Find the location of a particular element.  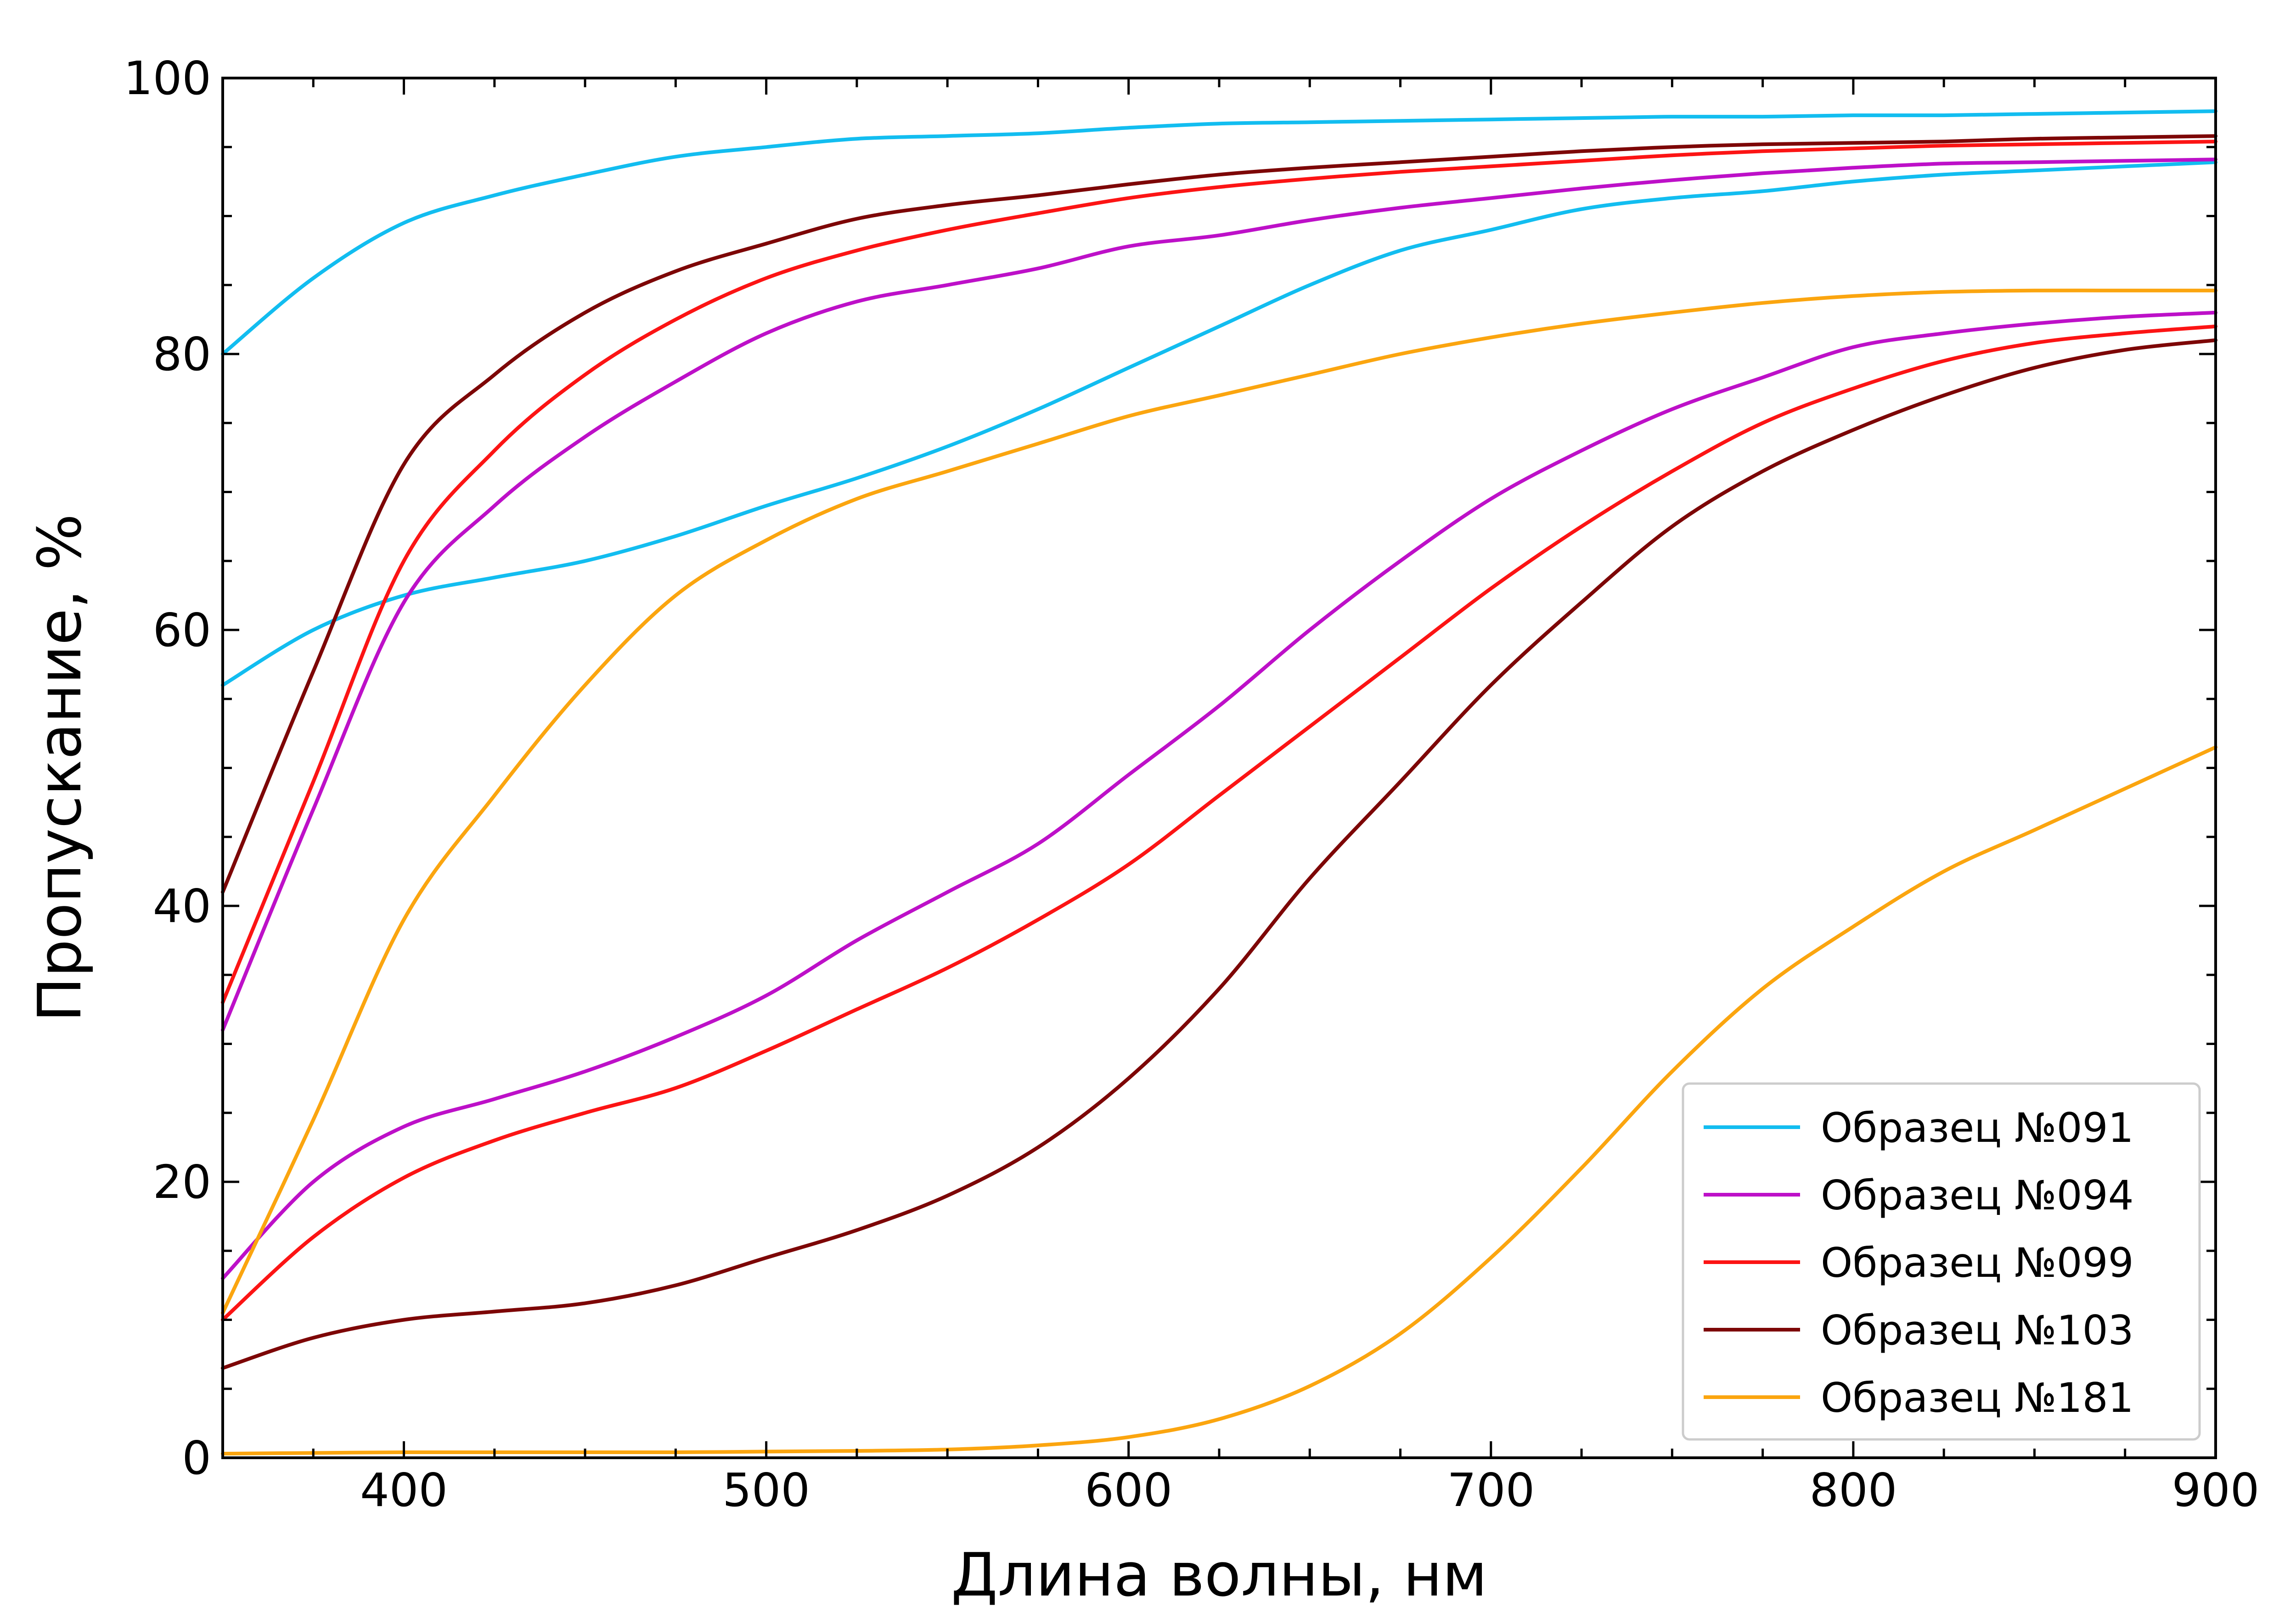

y-tick-label: 100 is located at coordinates (167, 78).